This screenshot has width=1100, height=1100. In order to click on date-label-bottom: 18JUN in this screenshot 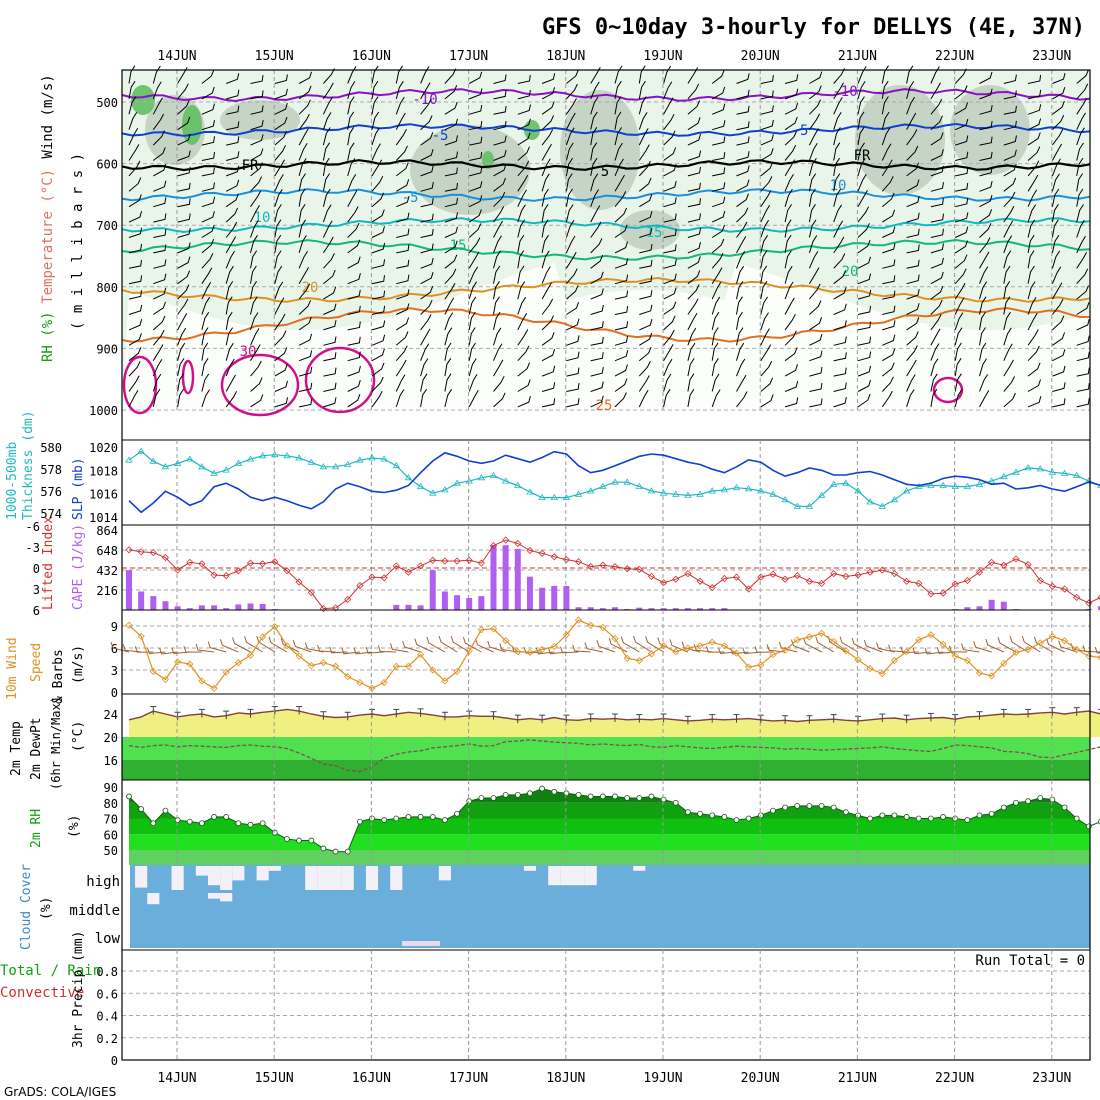, I will do `click(565, 1078)`.